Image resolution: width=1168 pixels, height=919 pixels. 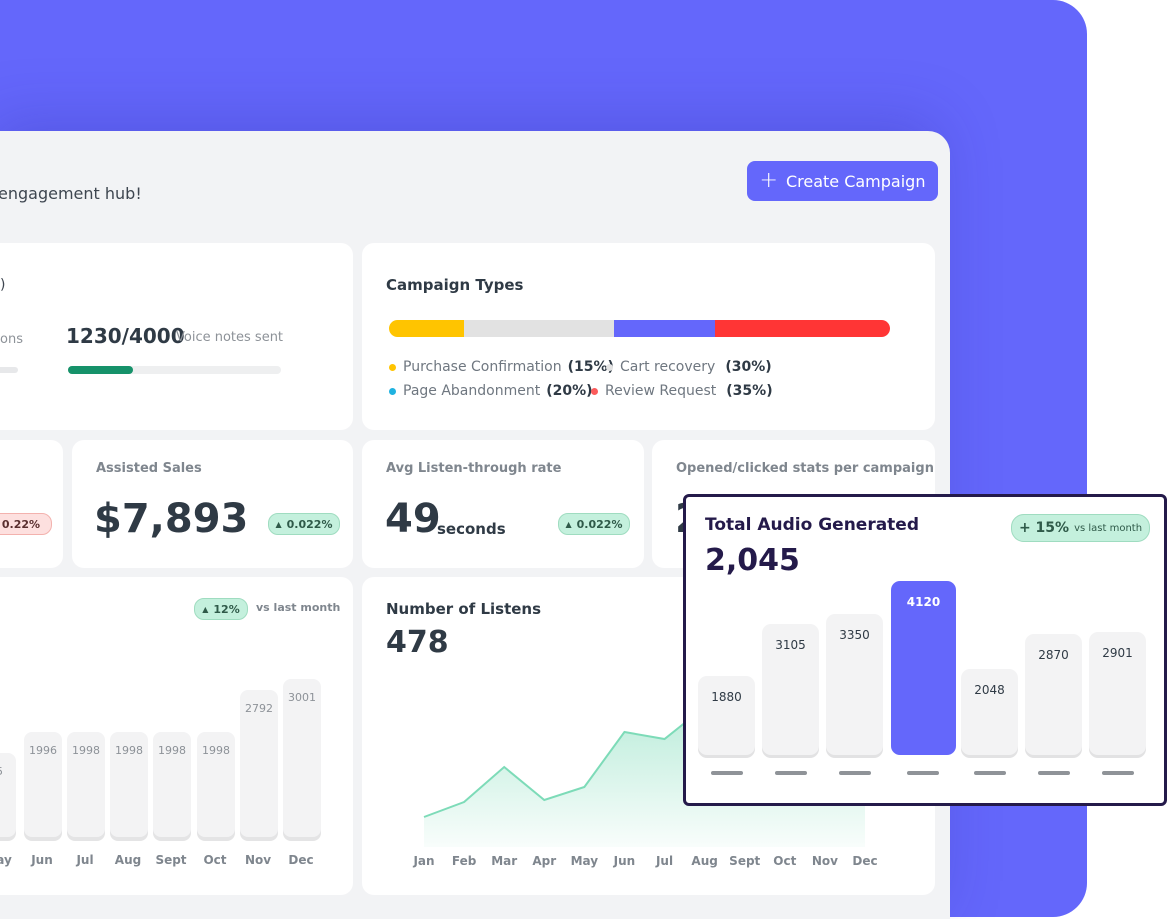 What do you see at coordinates (805, 468) in the screenshot?
I see `opened-clicked-label: Opened/clicked stats per campaign` at bounding box center [805, 468].